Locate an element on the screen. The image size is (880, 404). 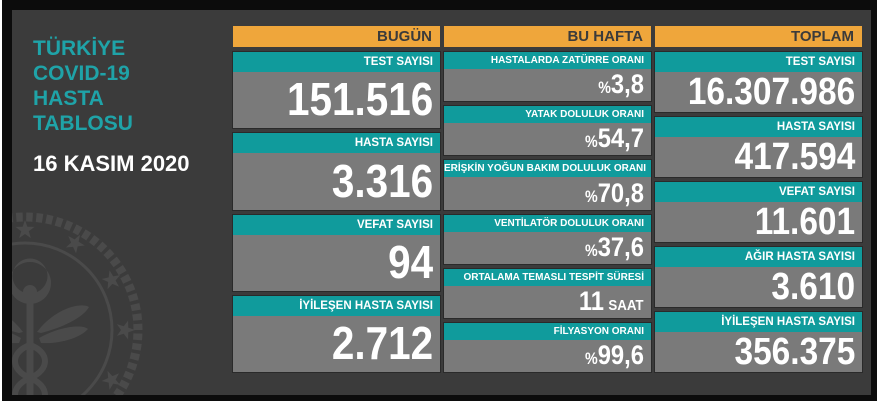
unit-label: SAAT is located at coordinates (626, 305).